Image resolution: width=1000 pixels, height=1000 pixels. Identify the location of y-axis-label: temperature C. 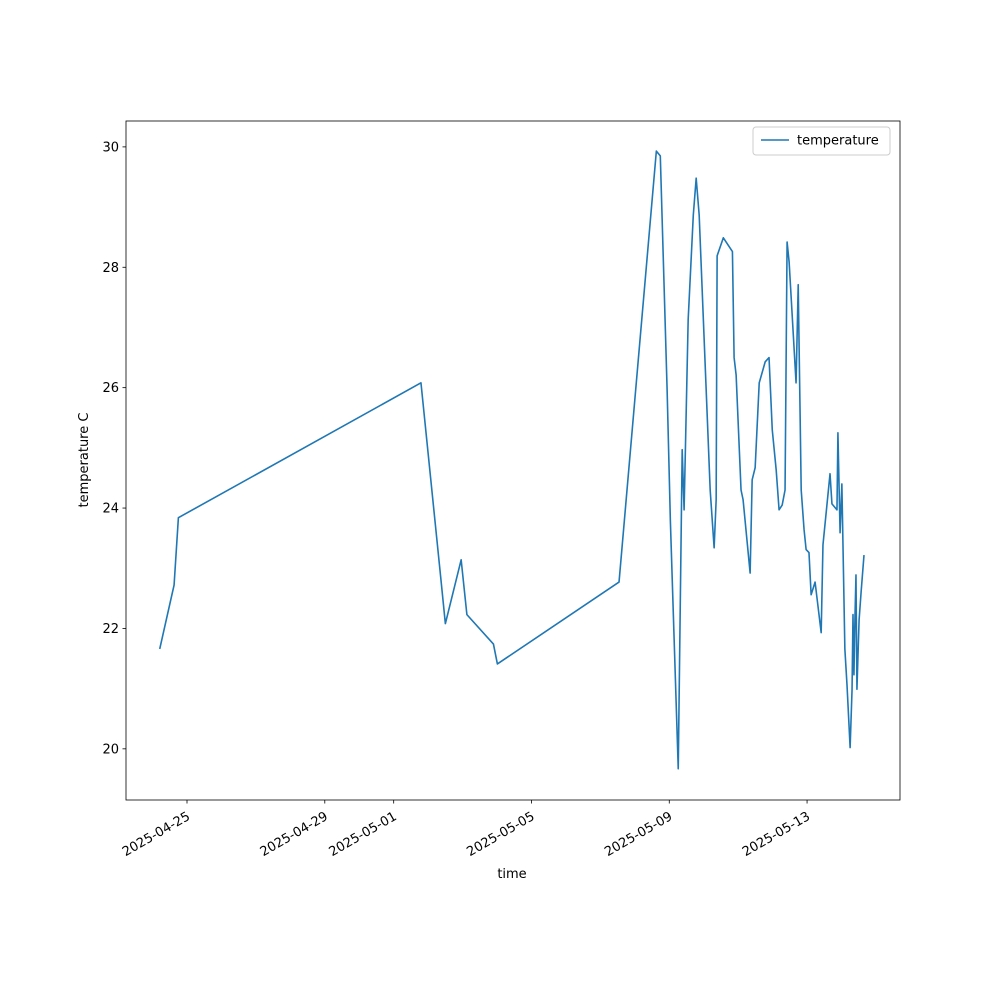
(84, 460).